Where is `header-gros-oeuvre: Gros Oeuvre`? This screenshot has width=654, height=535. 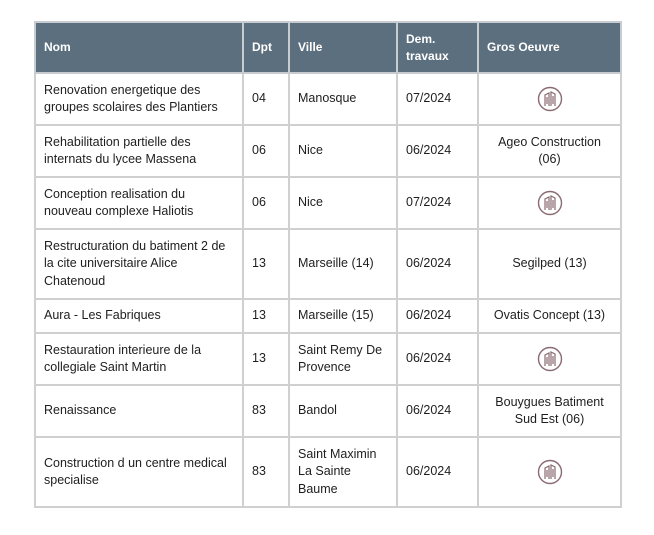 header-gros-oeuvre: Gros Oeuvre is located at coordinates (549, 47).